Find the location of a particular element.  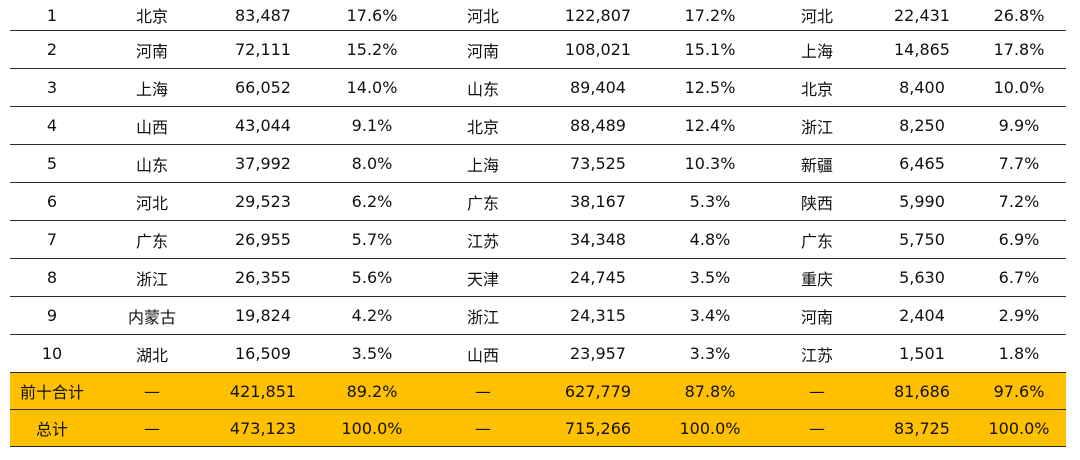

value-cell: 24,315 is located at coordinates (598, 315).